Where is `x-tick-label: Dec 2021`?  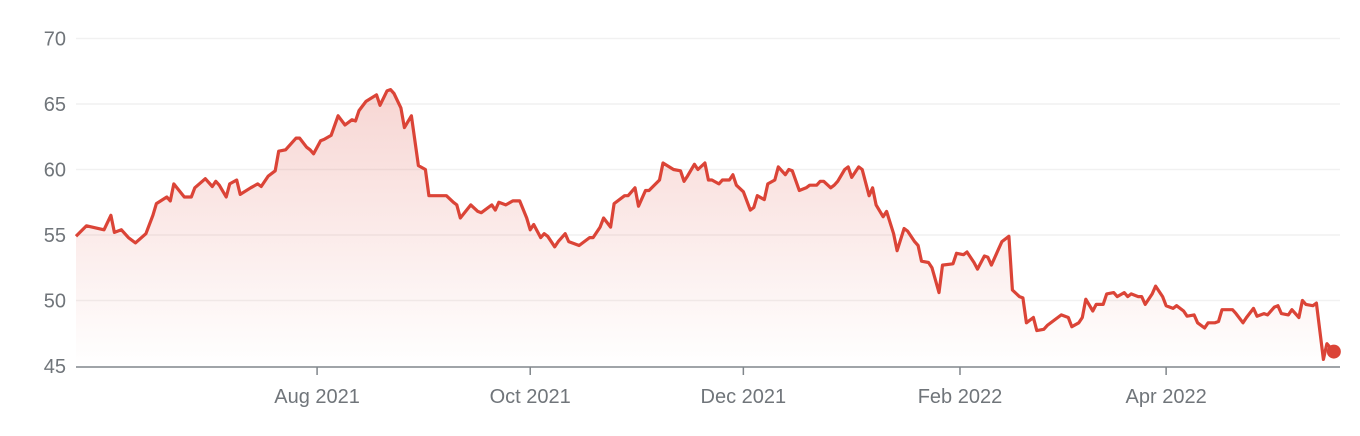
x-tick-label: Dec 2021 is located at coordinates (744, 397).